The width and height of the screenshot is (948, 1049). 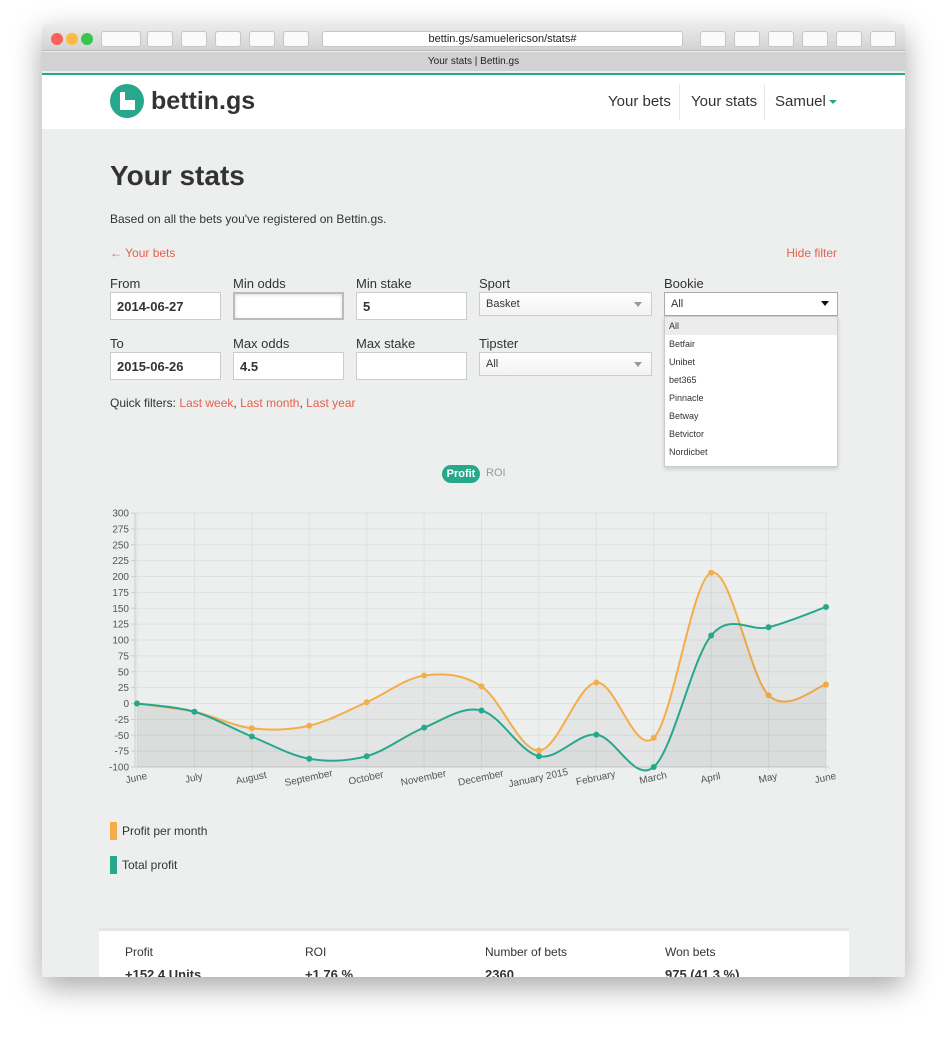 I want to click on field-label: Bookie, so click(x=684, y=283).